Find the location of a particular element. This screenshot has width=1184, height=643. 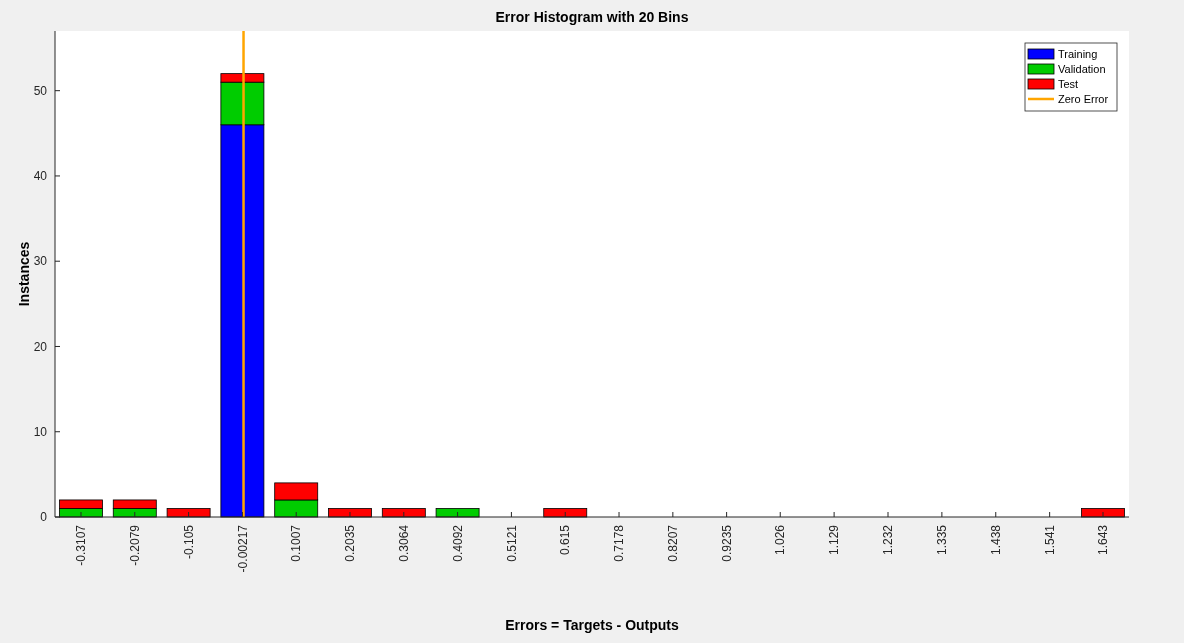

x-tick-label: 0.5121 is located at coordinates (511, 543).